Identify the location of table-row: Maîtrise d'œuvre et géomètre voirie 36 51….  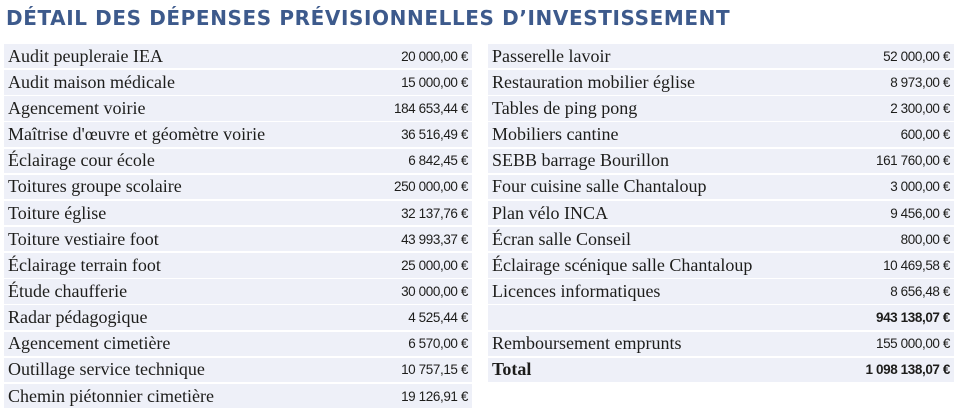
(238, 134).